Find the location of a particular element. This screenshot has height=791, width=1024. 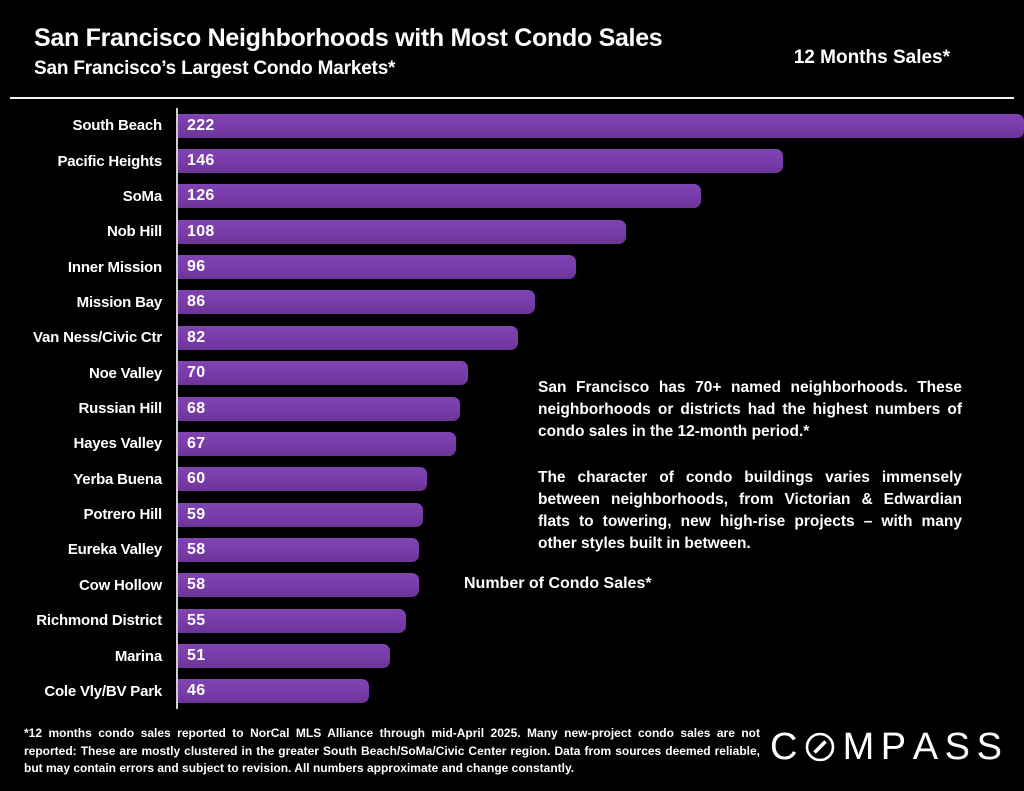

y-axis-line is located at coordinates (177, 408).